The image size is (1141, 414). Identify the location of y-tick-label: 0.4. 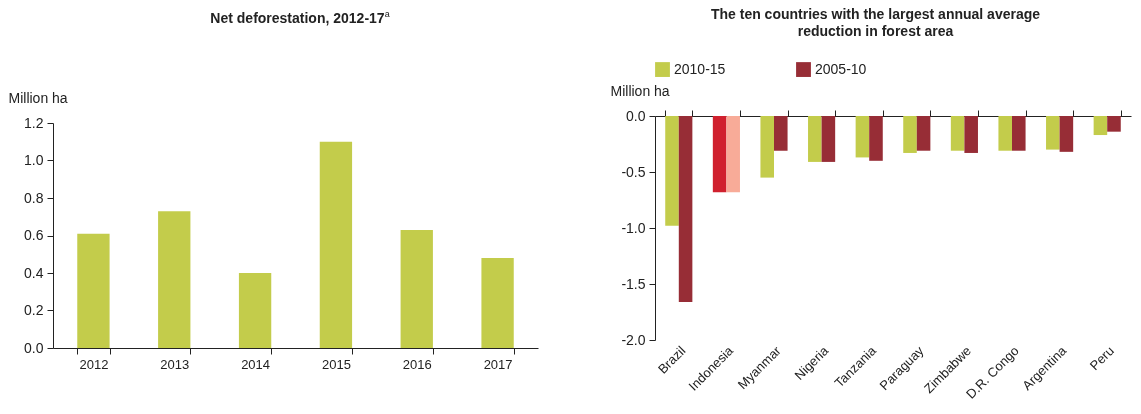
(34, 272).